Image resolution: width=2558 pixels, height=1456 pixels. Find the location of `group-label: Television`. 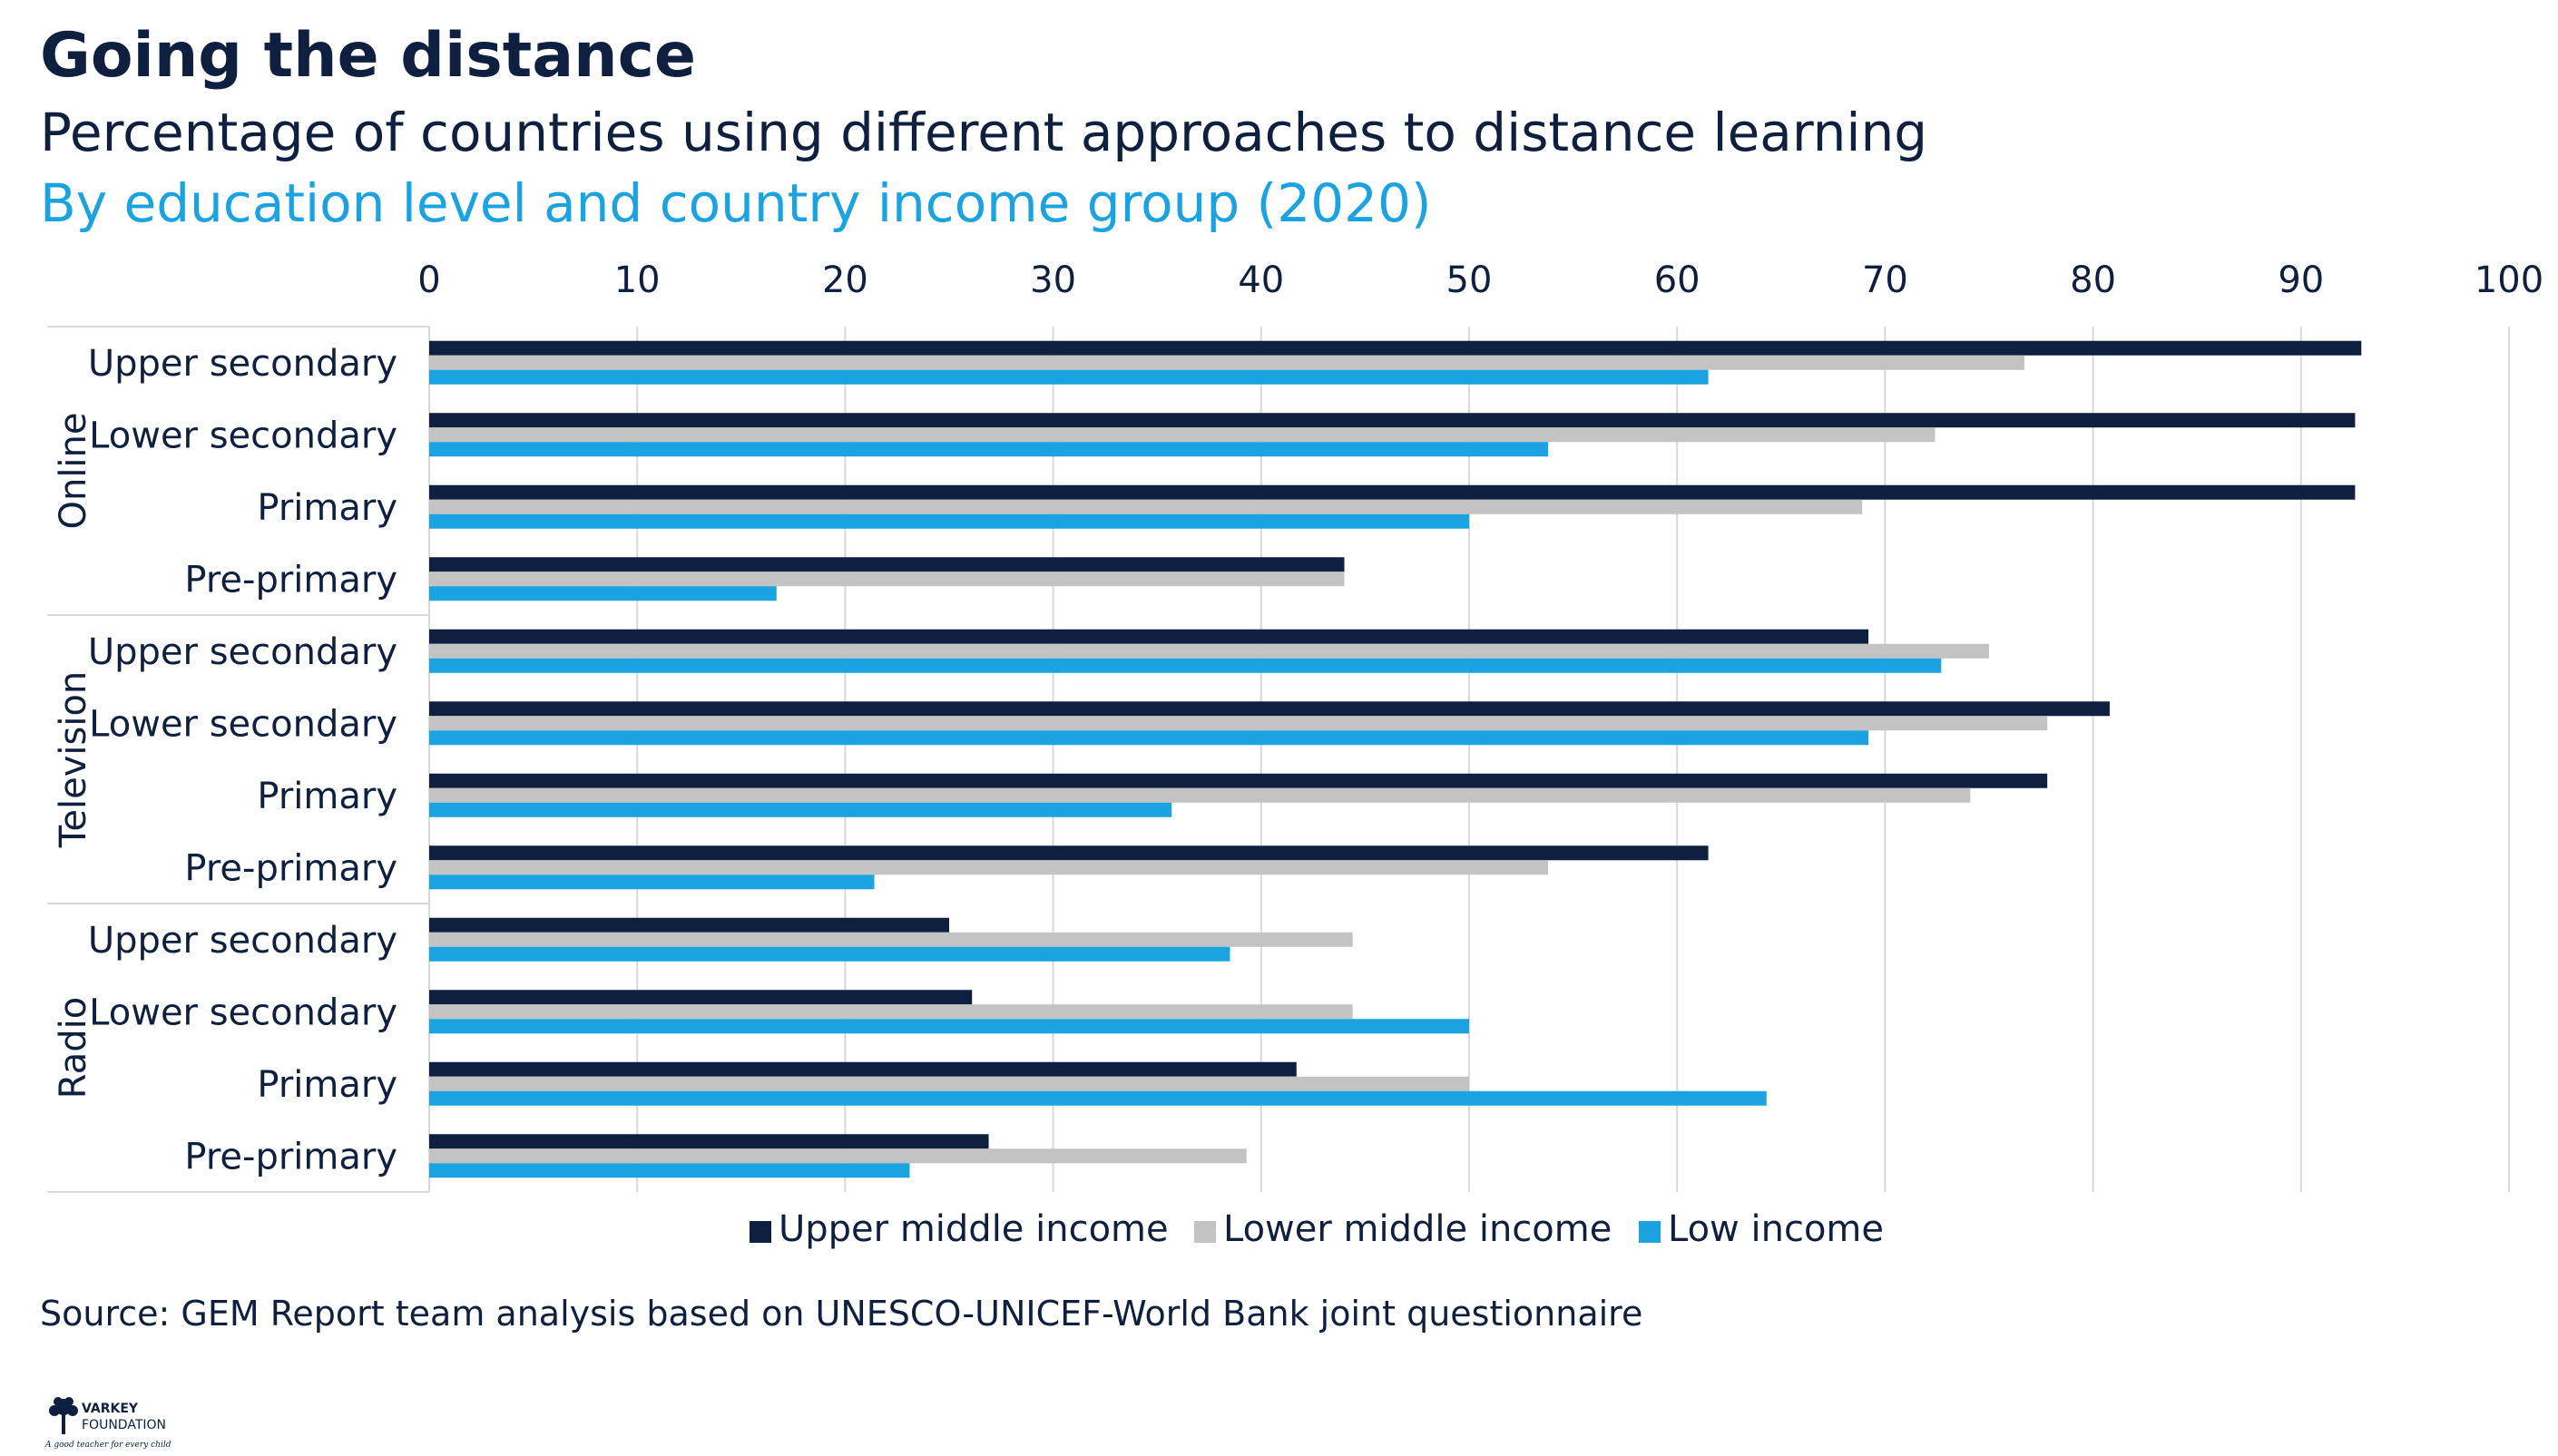

group-label: Television is located at coordinates (73, 760).